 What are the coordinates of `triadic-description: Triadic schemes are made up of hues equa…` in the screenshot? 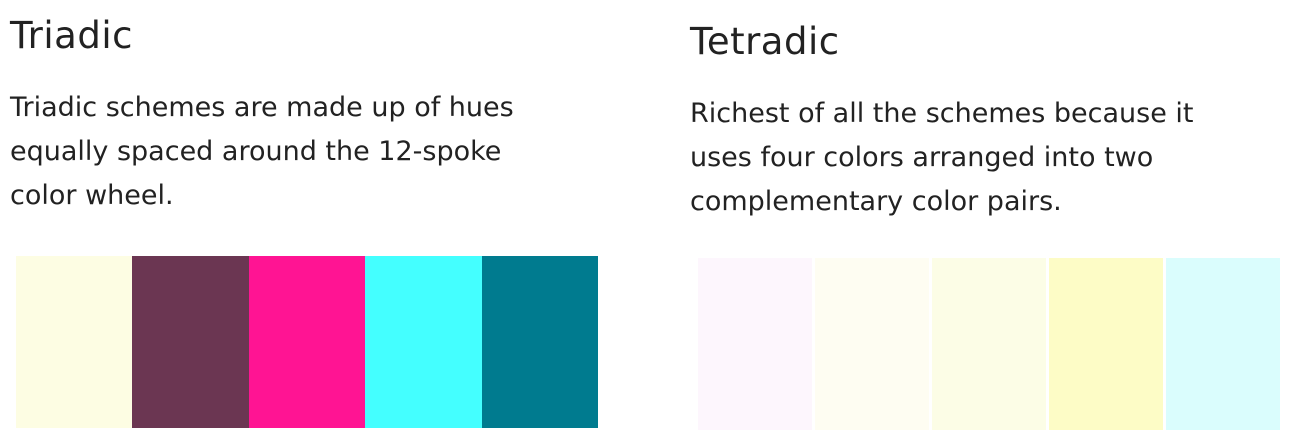 It's located at (262, 152).